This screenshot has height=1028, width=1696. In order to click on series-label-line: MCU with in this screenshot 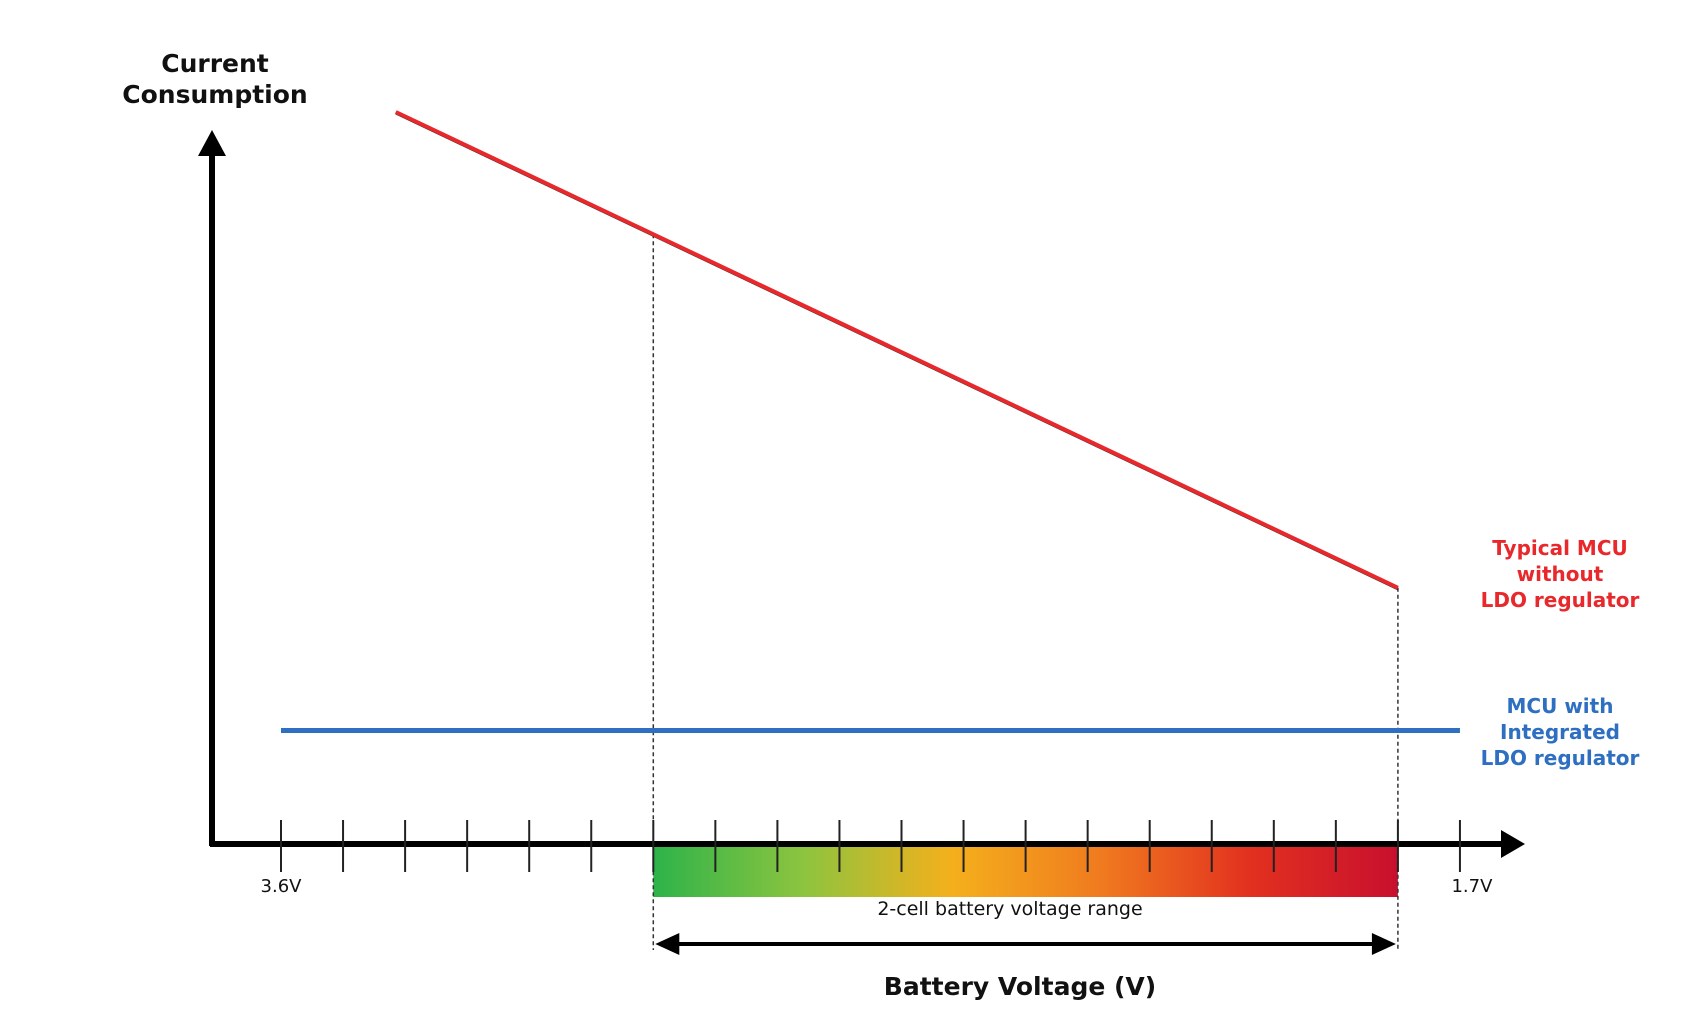, I will do `click(1560, 706)`.